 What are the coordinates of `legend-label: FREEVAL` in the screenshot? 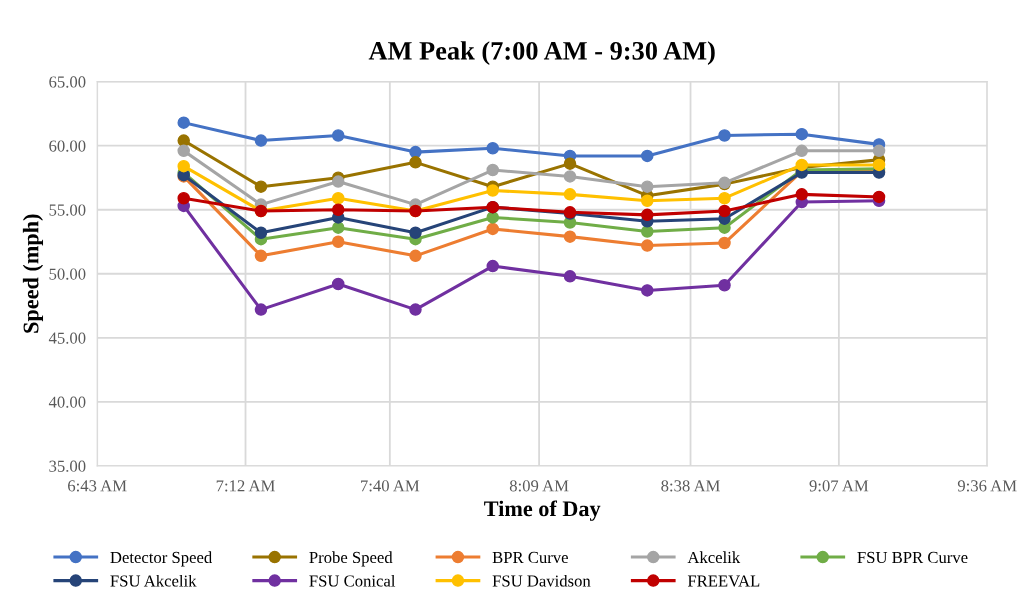 It's located at (723, 581).